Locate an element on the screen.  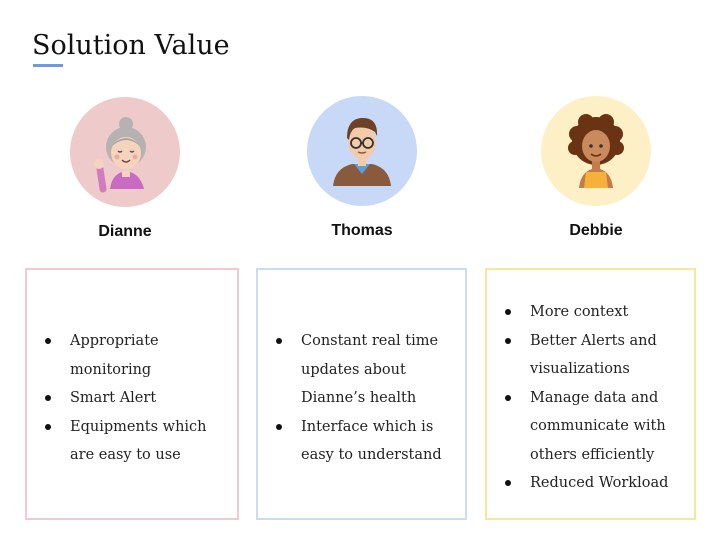
persona-dianne: Dianne is located at coordinates (125, 169).